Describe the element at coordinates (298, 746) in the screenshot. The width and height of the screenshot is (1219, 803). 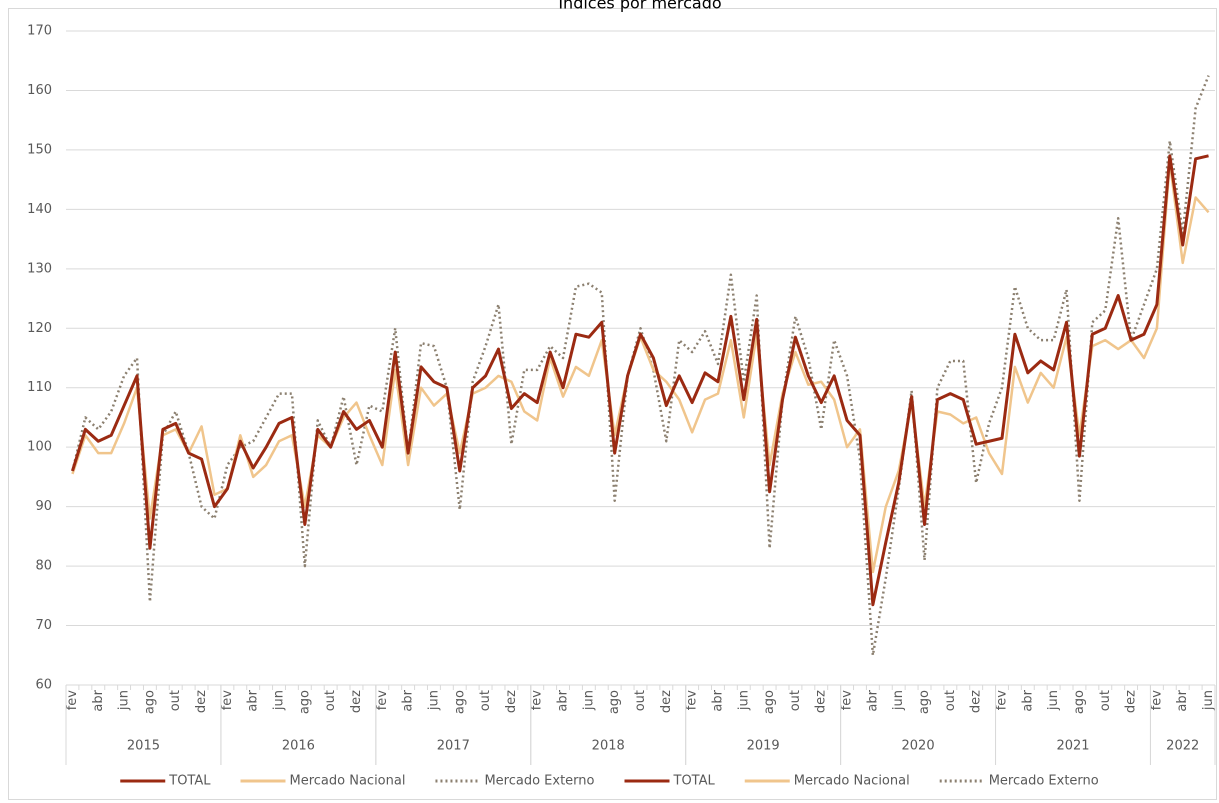
I see `x-group-label: 2016` at that location.